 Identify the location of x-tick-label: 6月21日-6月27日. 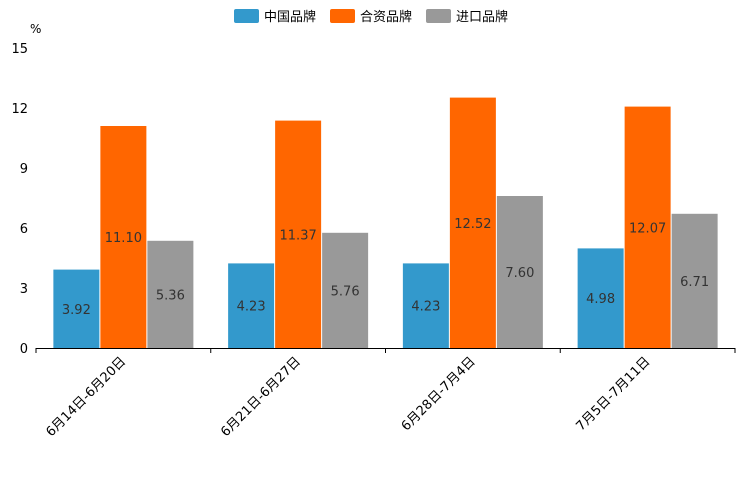
(261, 397).